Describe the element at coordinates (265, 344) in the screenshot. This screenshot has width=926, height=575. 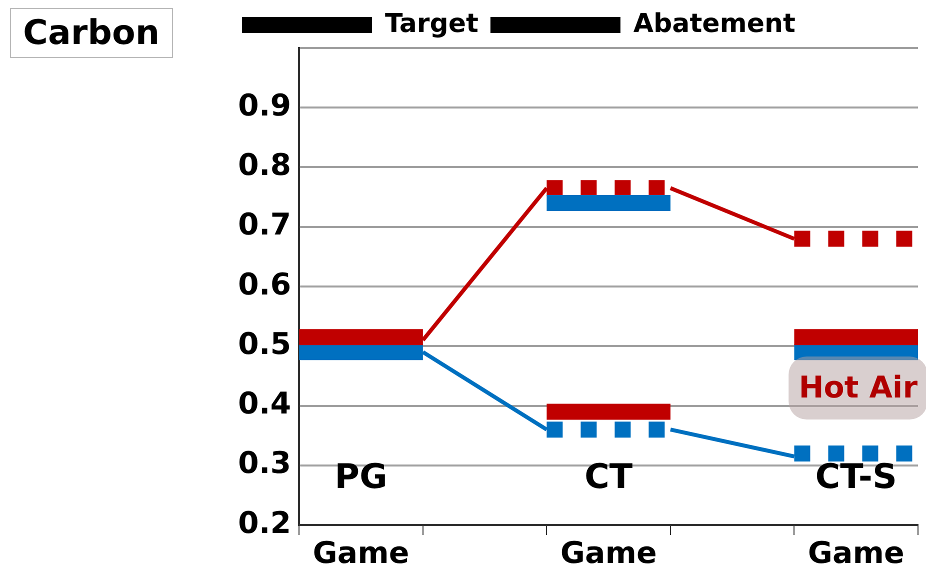
I see `y-tick-label: 0.5` at that location.